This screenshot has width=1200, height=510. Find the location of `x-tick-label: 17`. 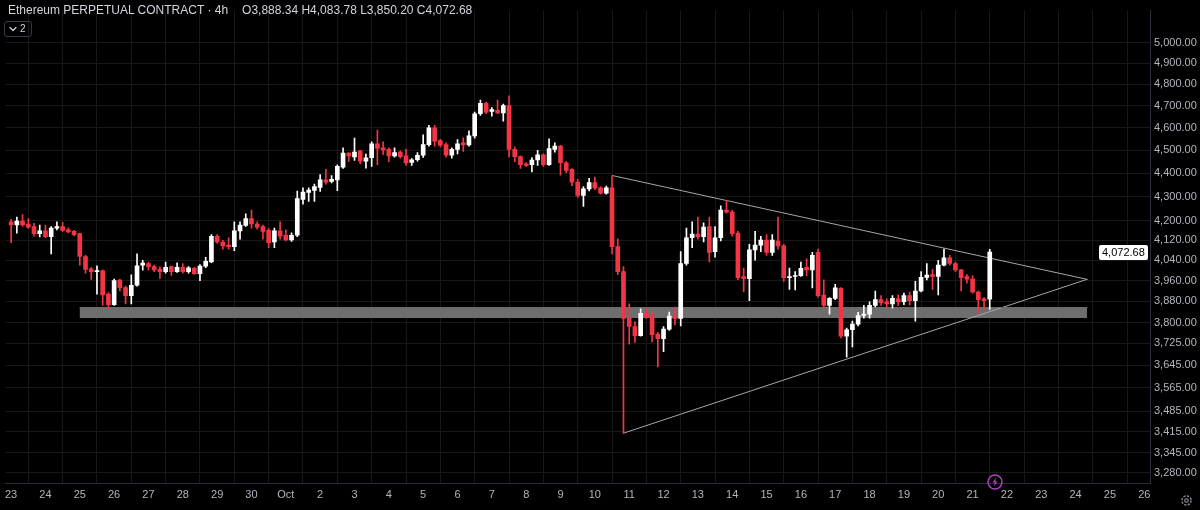

x-tick-label: 17 is located at coordinates (835, 494).